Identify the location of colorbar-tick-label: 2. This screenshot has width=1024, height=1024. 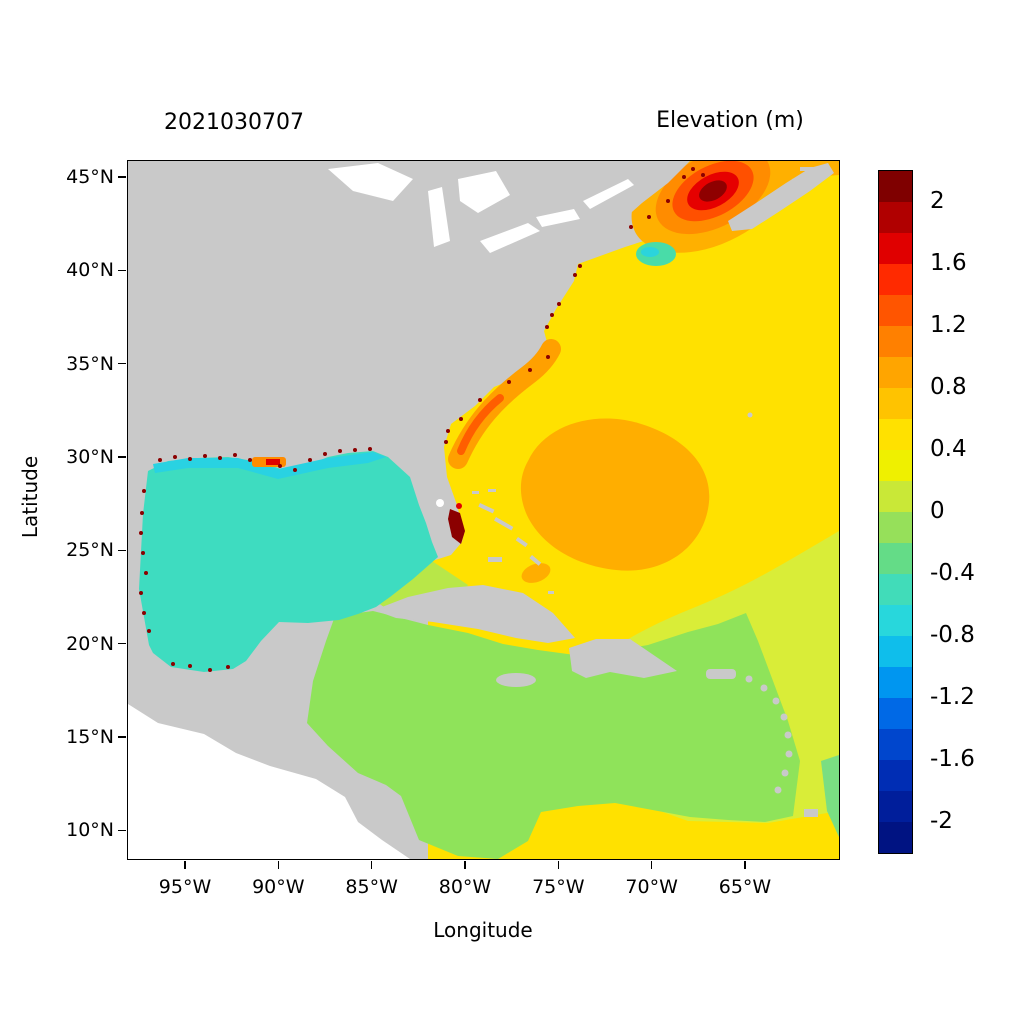
(937, 201).